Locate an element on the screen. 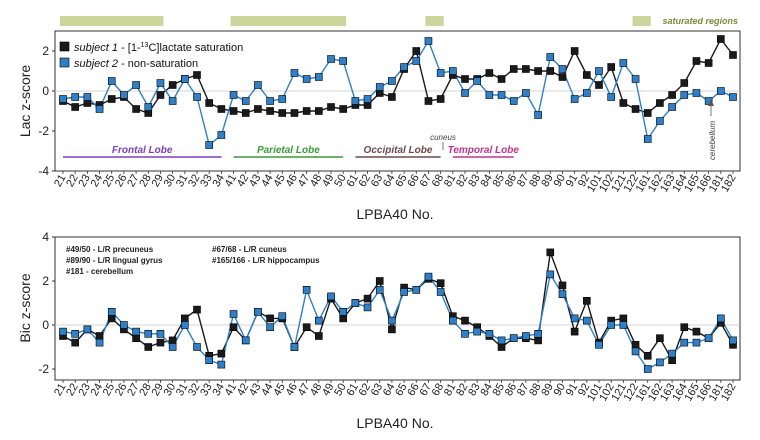  lac-x-tick-label: 31 is located at coordinates (182, 181).